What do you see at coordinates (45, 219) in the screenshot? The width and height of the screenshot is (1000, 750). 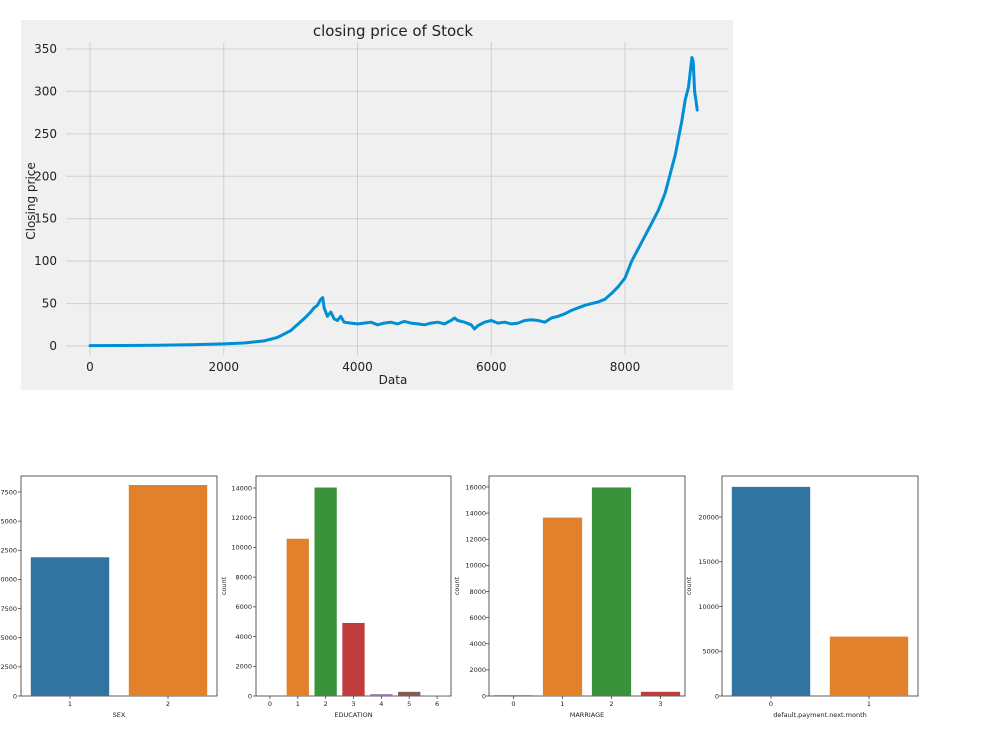 I see `y-tick-label: 150` at bounding box center [45, 219].